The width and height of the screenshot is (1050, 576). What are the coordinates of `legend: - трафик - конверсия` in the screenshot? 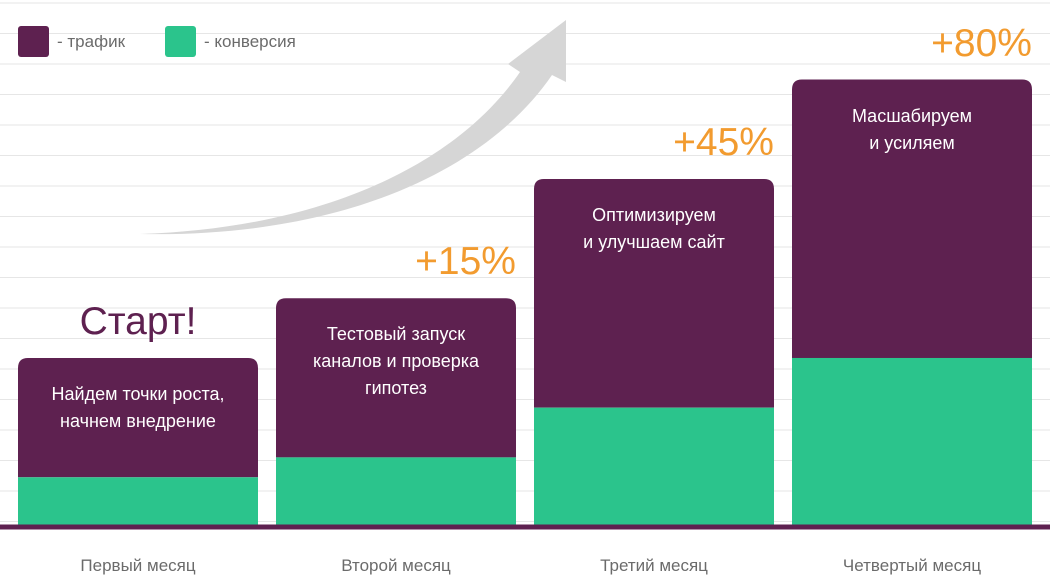 It's located at (177, 41).